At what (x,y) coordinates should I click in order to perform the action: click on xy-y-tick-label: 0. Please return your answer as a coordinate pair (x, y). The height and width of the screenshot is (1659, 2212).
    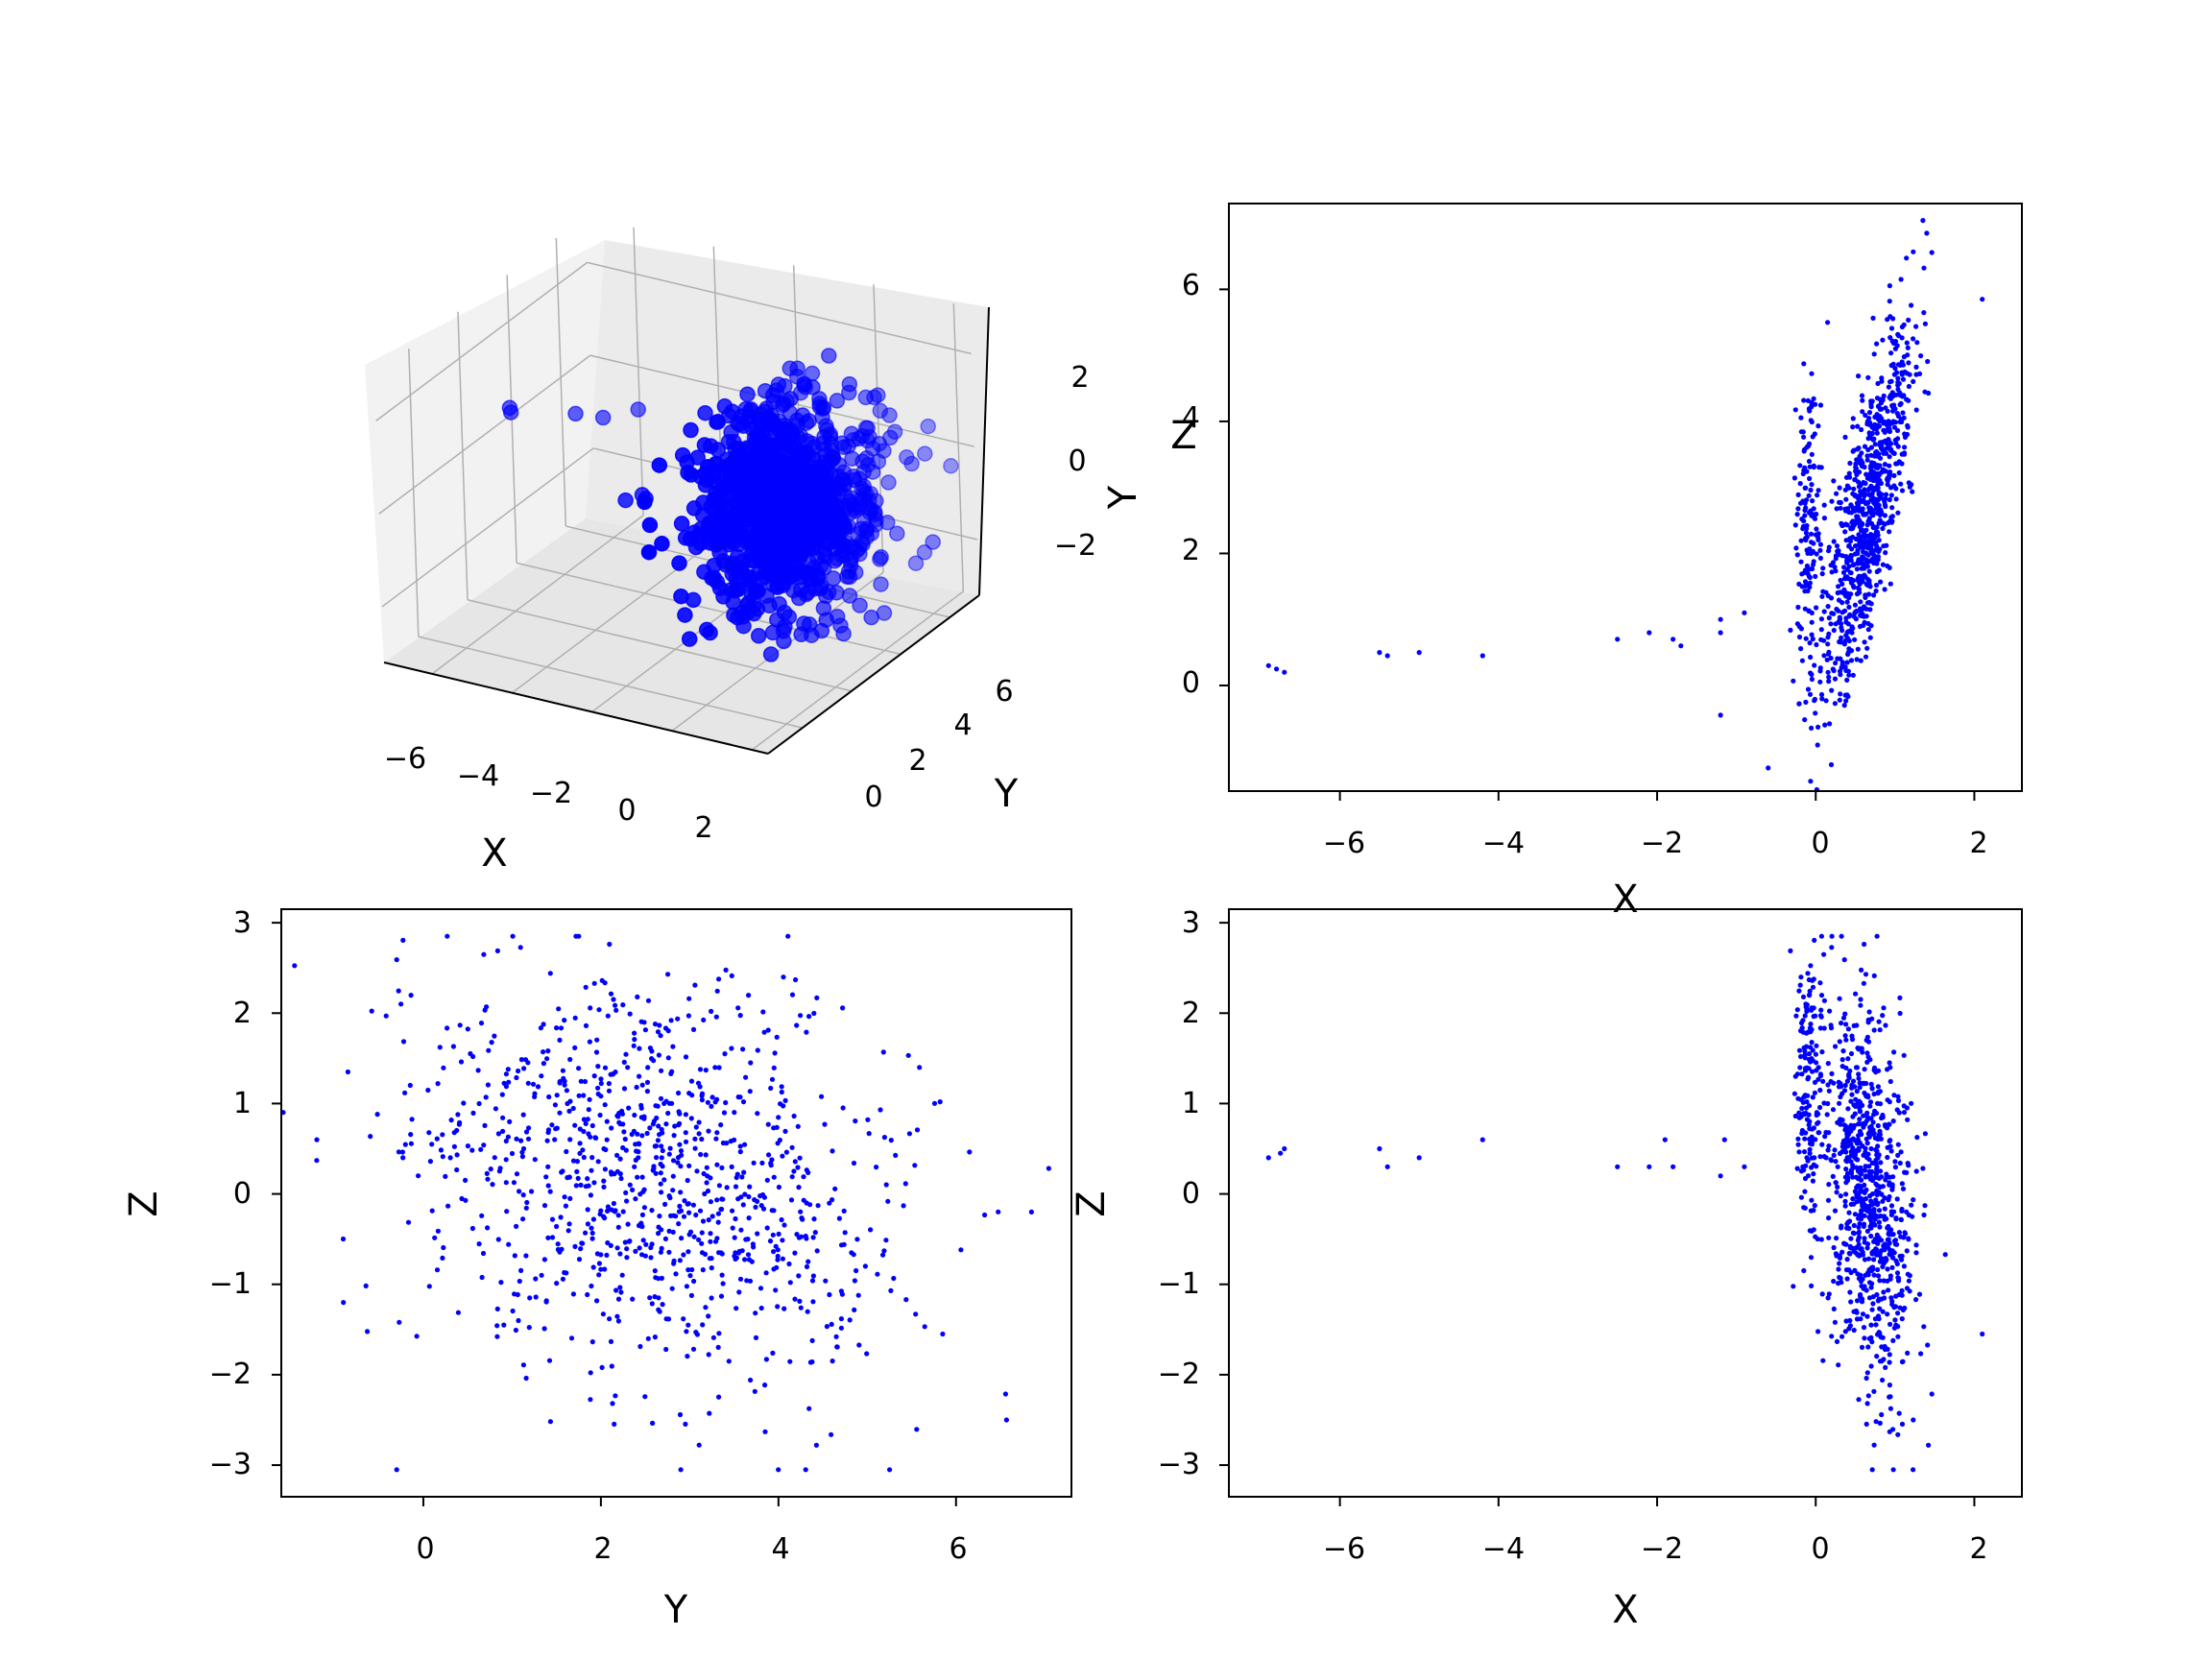
    Looking at the image, I should click on (1191, 683).